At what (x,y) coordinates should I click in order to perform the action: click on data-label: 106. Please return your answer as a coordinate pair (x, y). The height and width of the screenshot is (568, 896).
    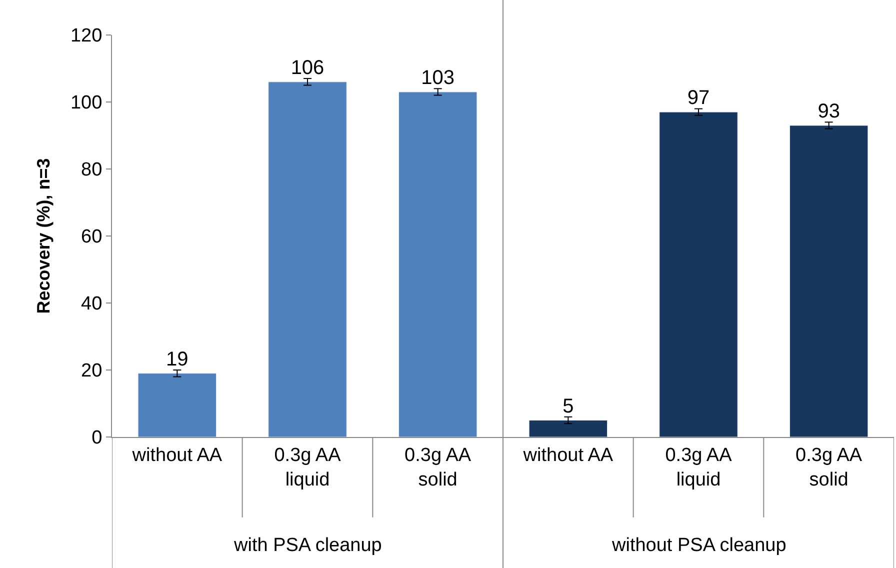
    Looking at the image, I should click on (307, 67).